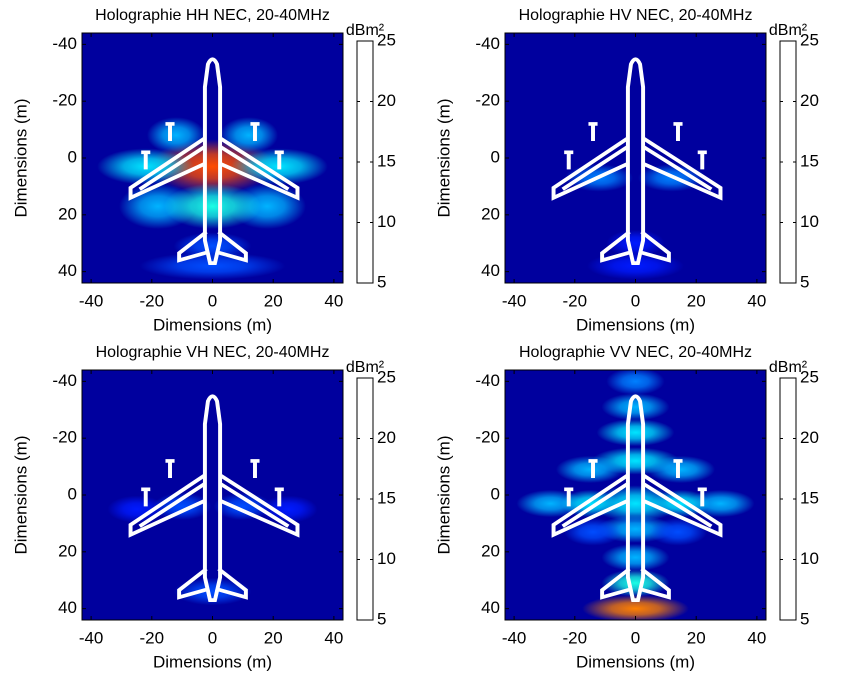  What do you see at coordinates (213, 352) in the screenshot?
I see `chart-title: Holographie VH NEC, 20-40MHz` at bounding box center [213, 352].